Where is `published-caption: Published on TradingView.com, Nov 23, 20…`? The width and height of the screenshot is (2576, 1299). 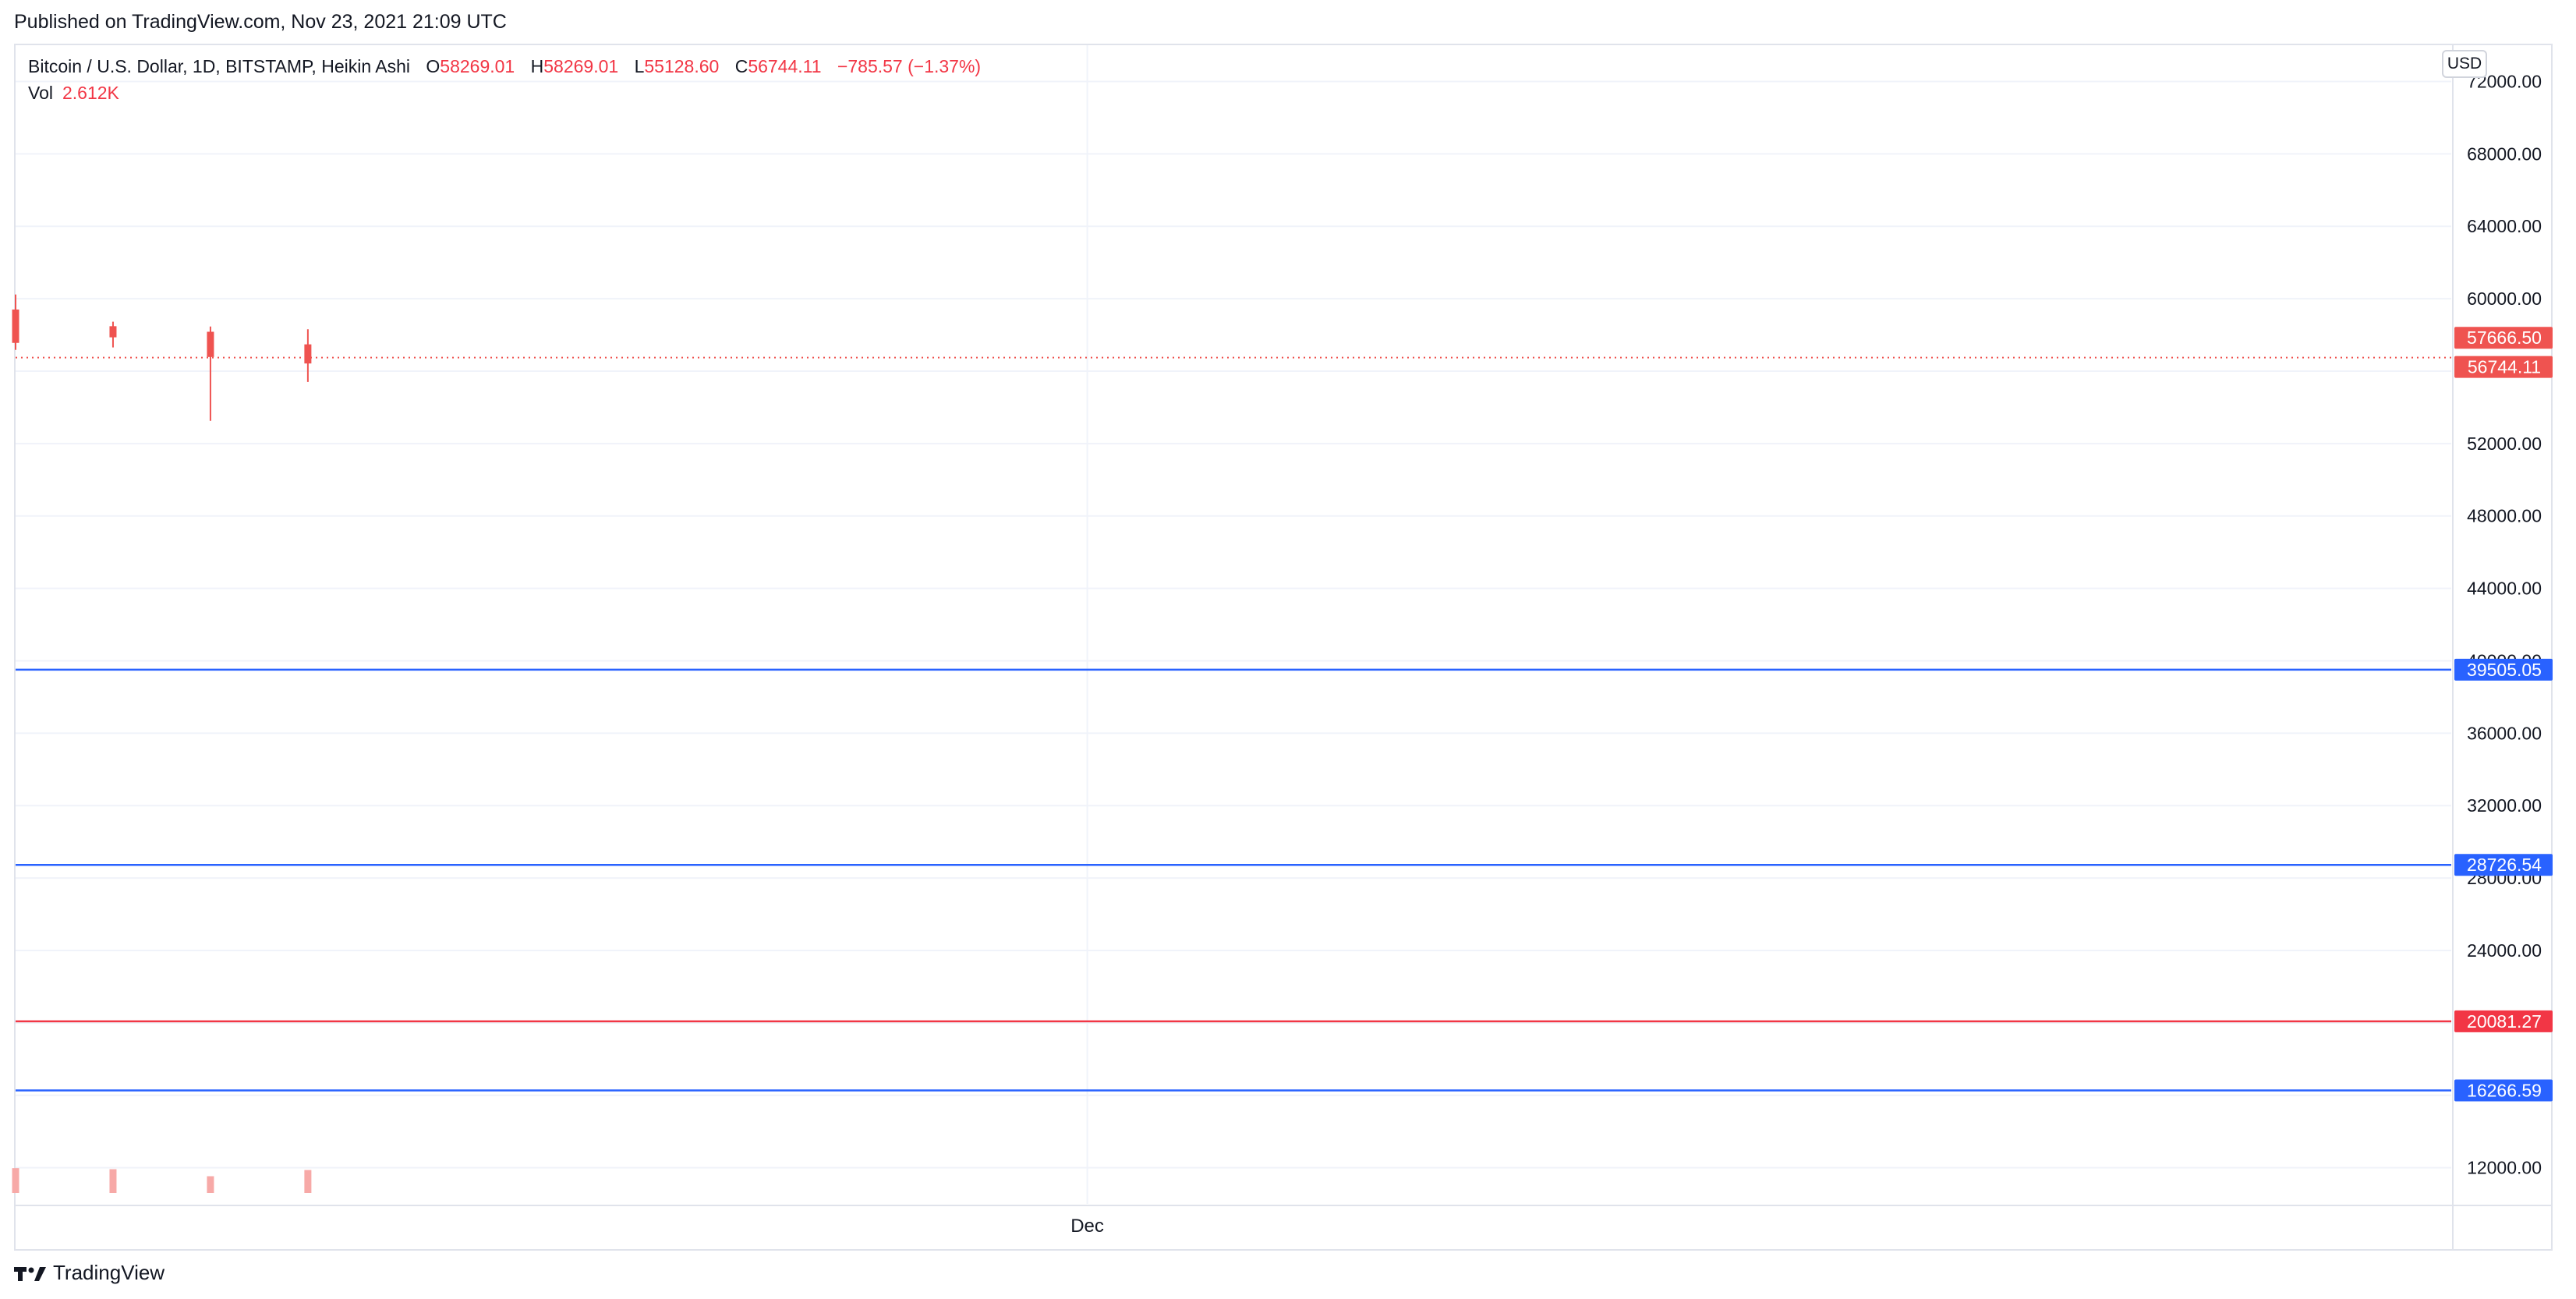 published-caption: Published on TradingView.com, Nov 23, 20… is located at coordinates (260, 22).